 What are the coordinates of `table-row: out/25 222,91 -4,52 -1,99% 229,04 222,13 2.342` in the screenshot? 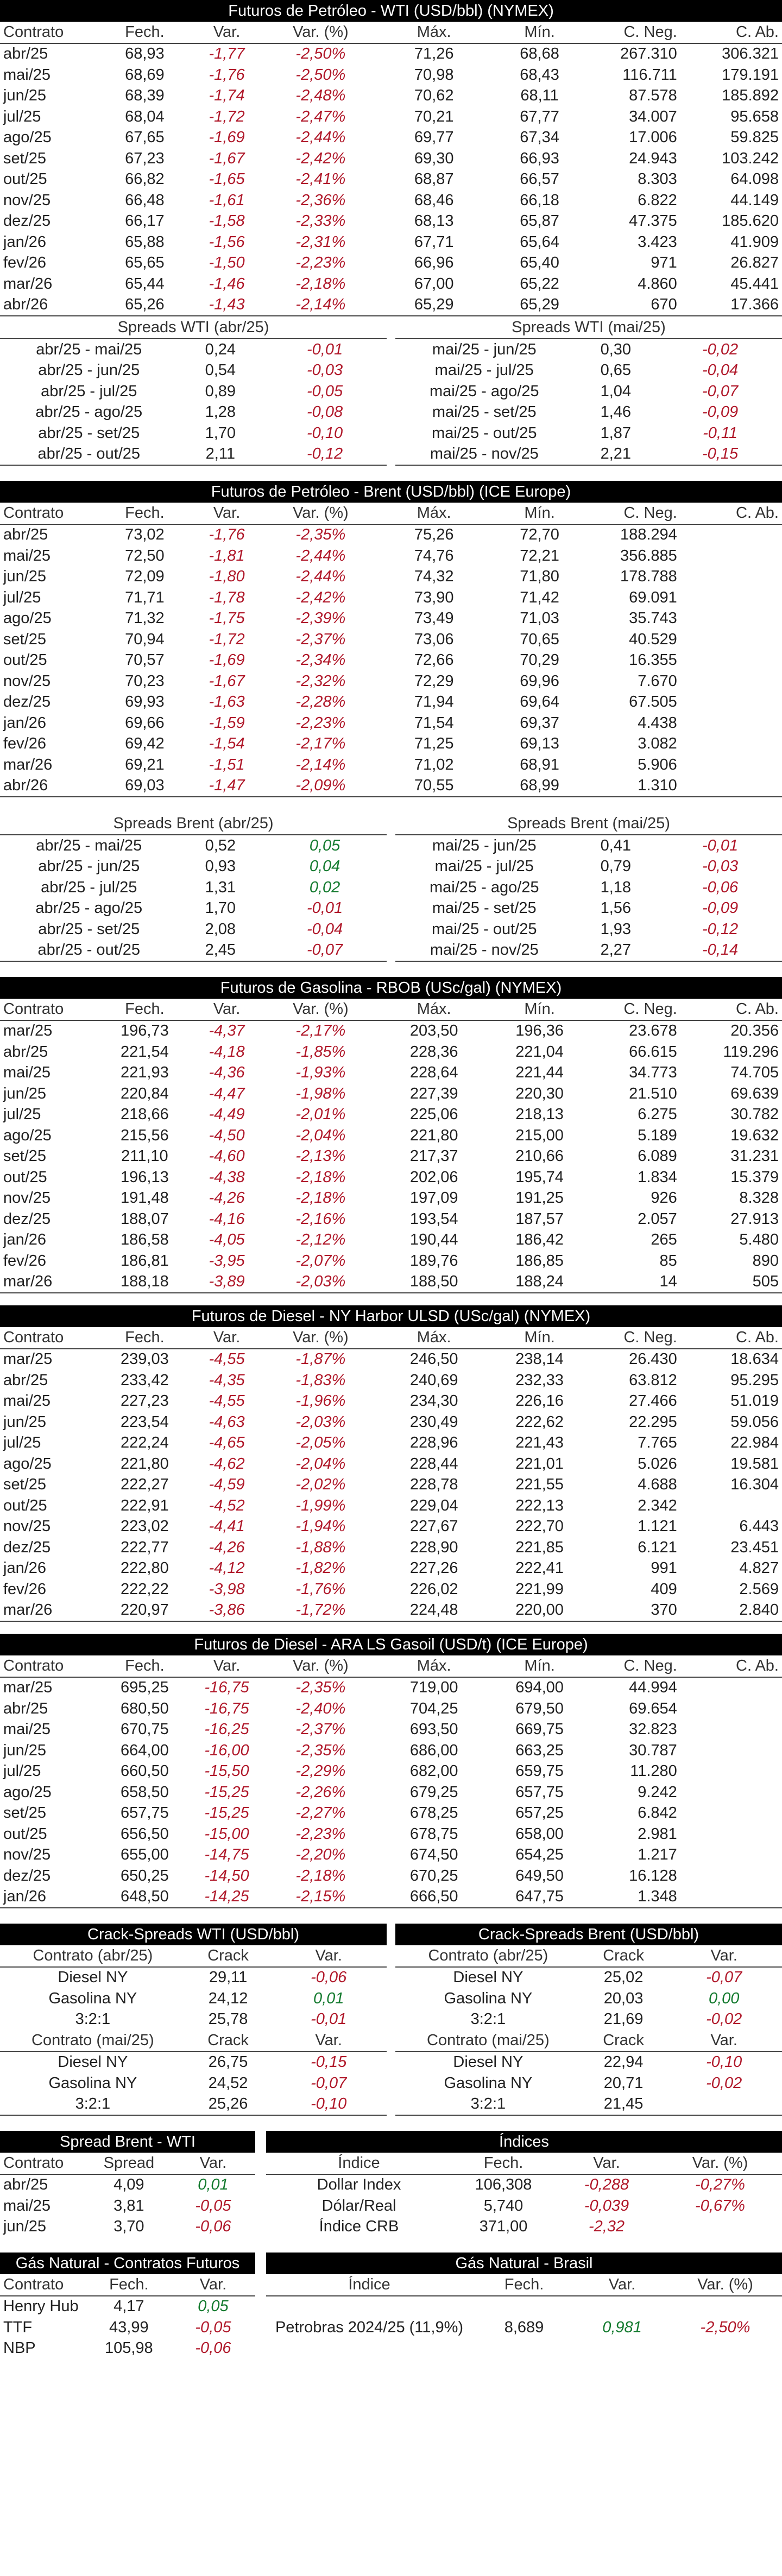 It's located at (391, 1506).